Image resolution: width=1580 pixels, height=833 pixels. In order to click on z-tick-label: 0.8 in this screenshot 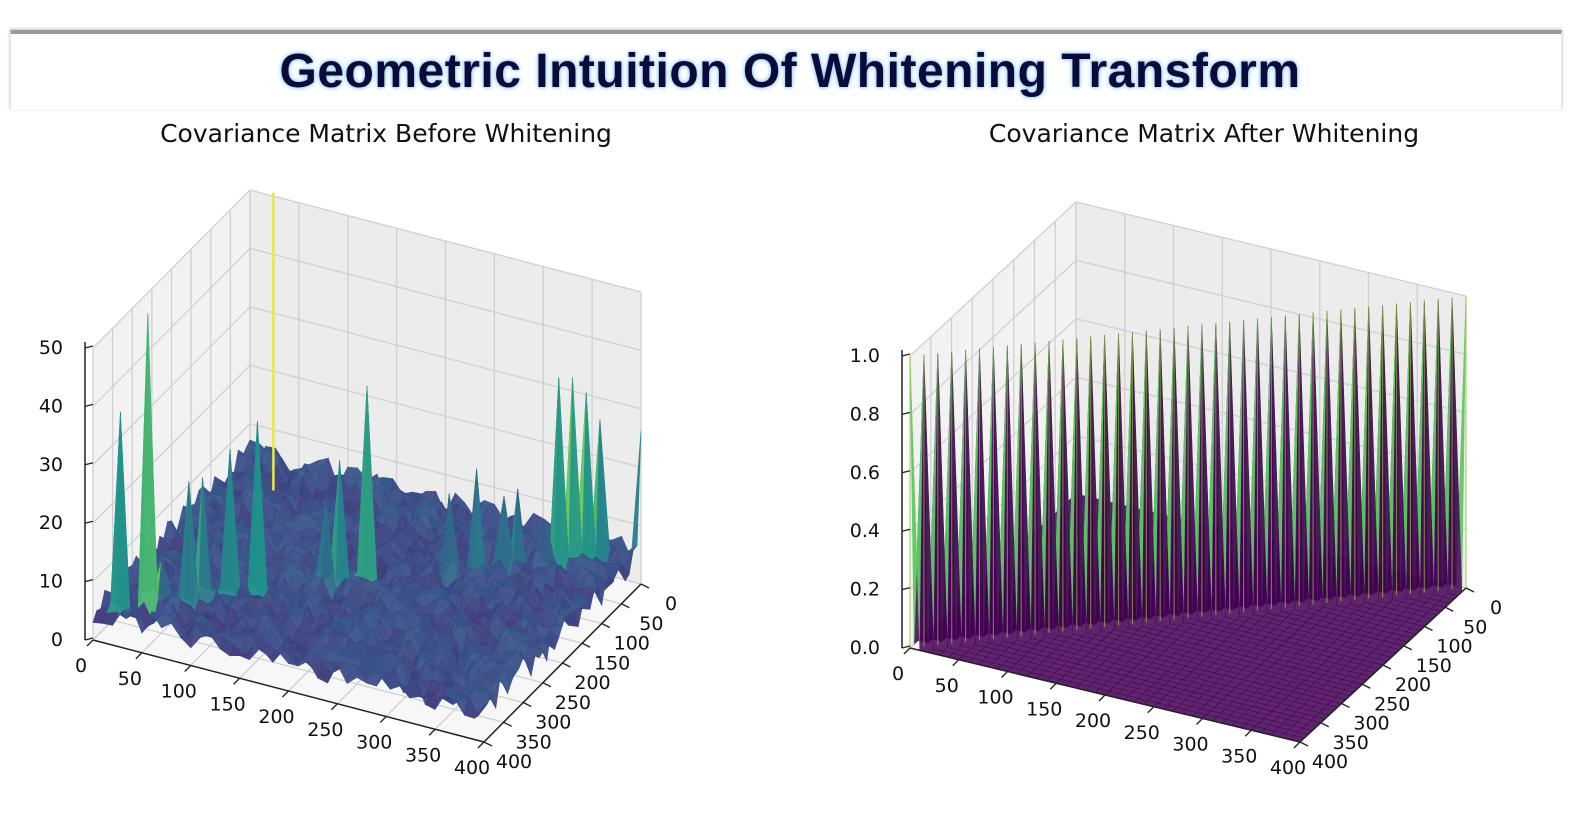, I will do `click(865, 414)`.